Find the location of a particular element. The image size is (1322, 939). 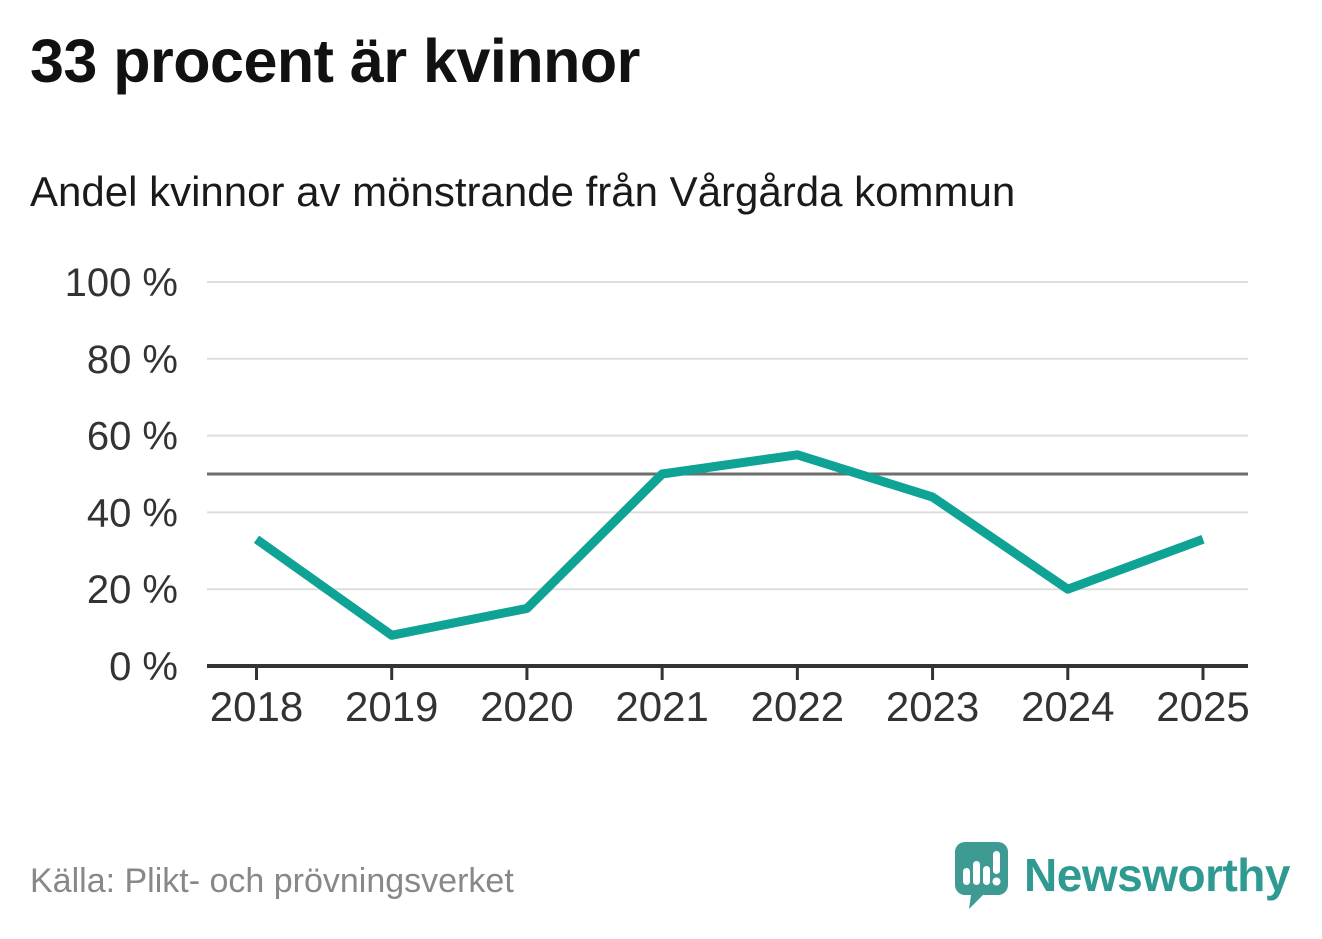

y-tick-label: 60 % is located at coordinates (132, 437).